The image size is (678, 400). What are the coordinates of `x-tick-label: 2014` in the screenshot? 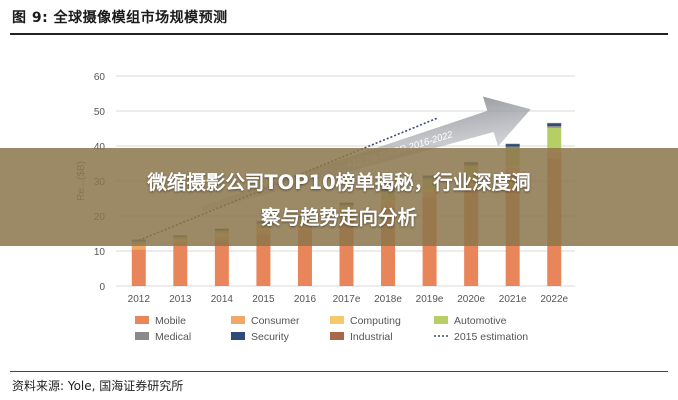 It's located at (222, 299).